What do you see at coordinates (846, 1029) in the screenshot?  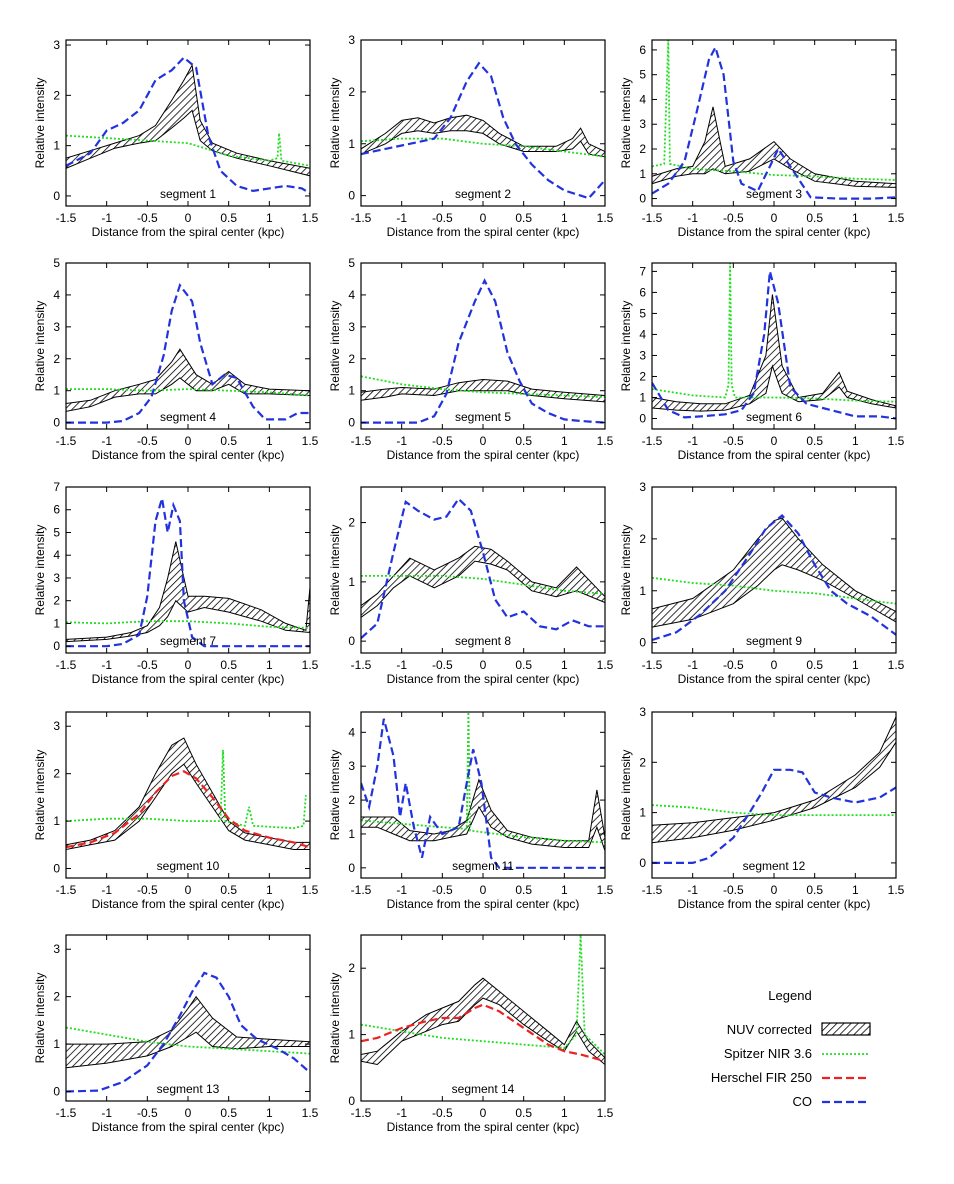 I see `legend-swatch` at bounding box center [846, 1029].